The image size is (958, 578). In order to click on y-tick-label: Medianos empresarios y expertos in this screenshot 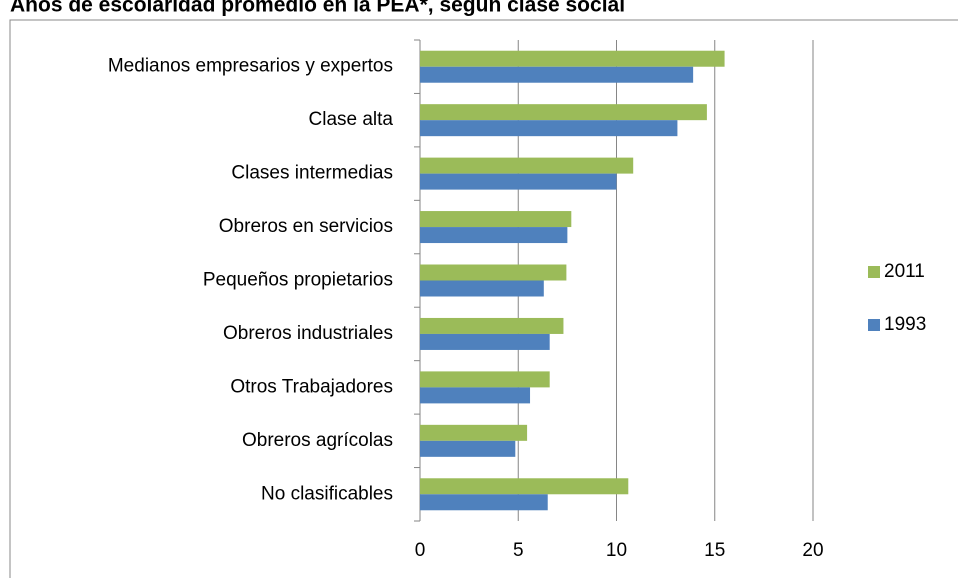, I will do `click(250, 66)`.